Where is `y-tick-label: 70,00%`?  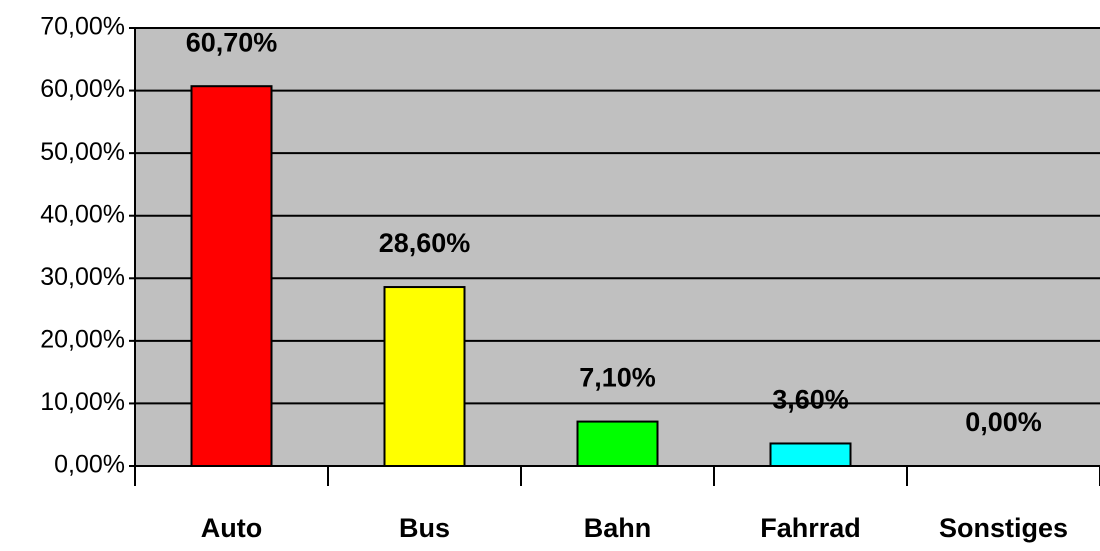
y-tick-label: 70,00% is located at coordinates (82, 27).